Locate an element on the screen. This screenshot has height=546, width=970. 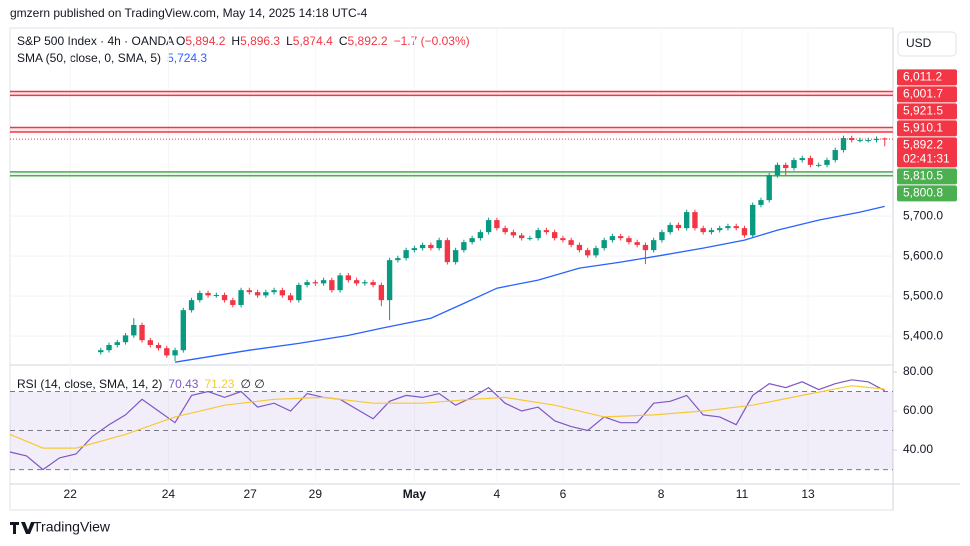
x-tick-label: 29 is located at coordinates (316, 494).